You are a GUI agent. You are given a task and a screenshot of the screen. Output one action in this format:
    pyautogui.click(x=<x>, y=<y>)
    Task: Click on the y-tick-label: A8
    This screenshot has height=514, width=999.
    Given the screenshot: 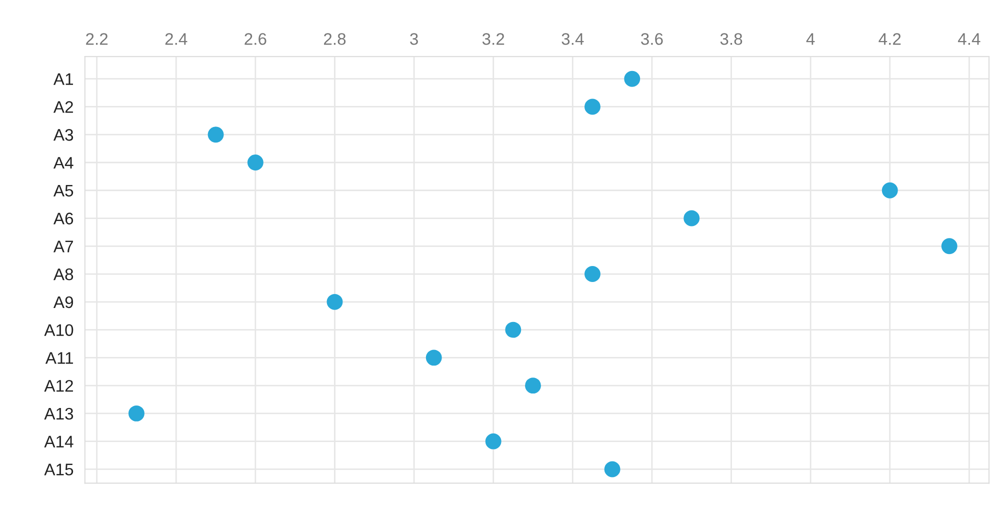 What is the action you would take?
    pyautogui.click(x=63, y=274)
    